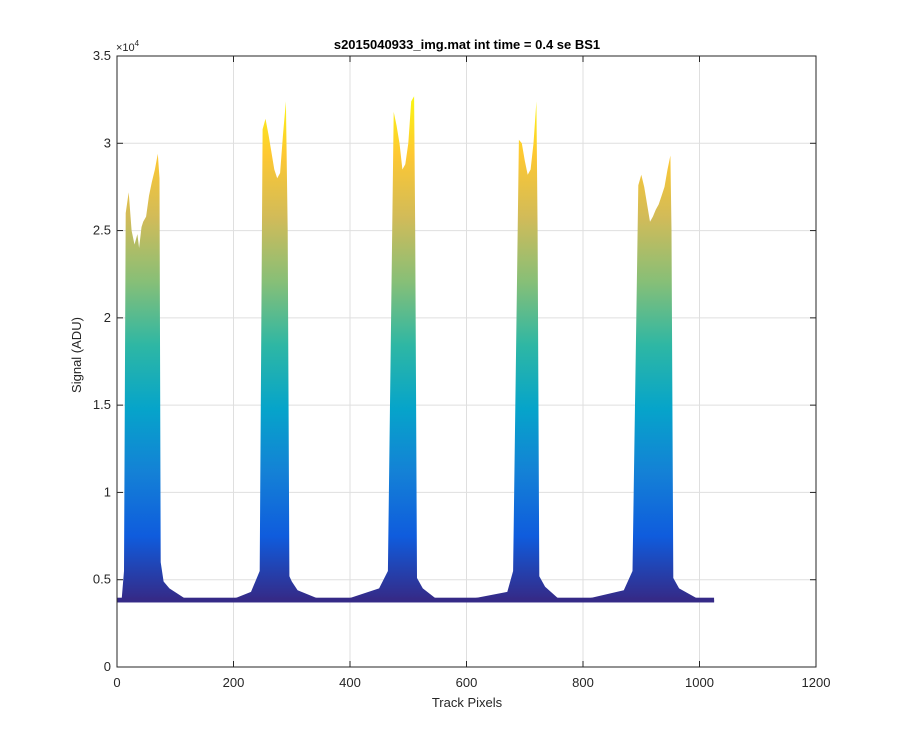  What do you see at coordinates (107, 666) in the screenshot?
I see `y-tick-label: 0` at bounding box center [107, 666].